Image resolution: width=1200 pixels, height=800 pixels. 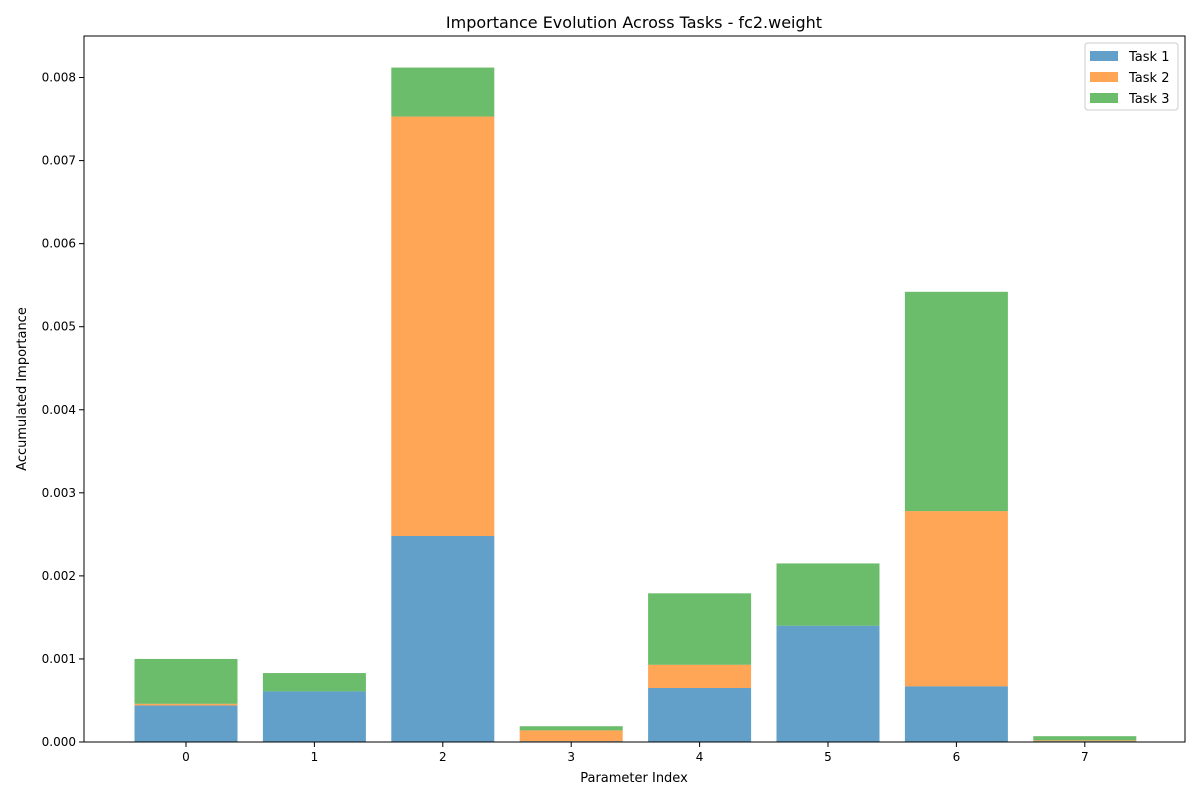 I want to click on bar-6-task1, so click(x=956, y=714).